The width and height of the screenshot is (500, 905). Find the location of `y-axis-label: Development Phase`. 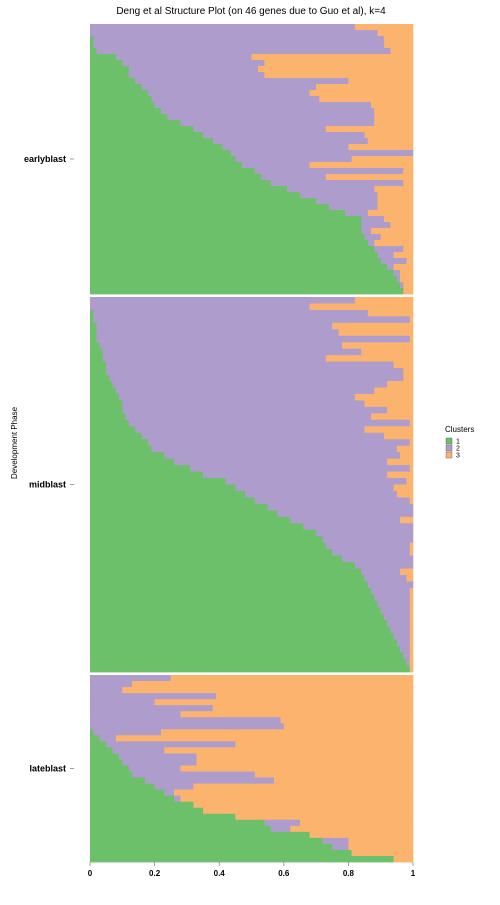

y-axis-label: Development Phase is located at coordinates (14, 442).